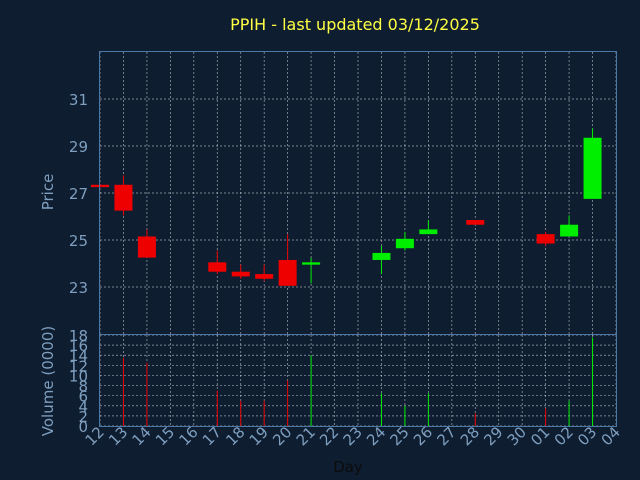 The image size is (640, 480). I want to click on volume-y-tick-label: 14, so click(78, 356).